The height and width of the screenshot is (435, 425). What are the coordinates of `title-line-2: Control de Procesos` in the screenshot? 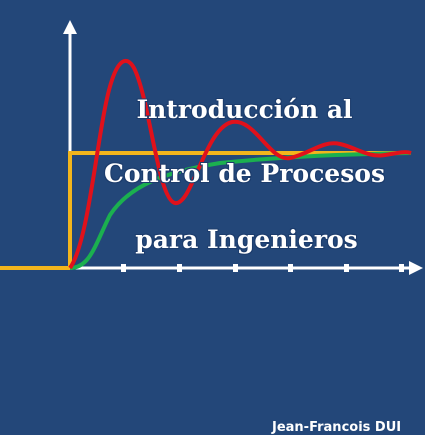 It's located at (244, 174).